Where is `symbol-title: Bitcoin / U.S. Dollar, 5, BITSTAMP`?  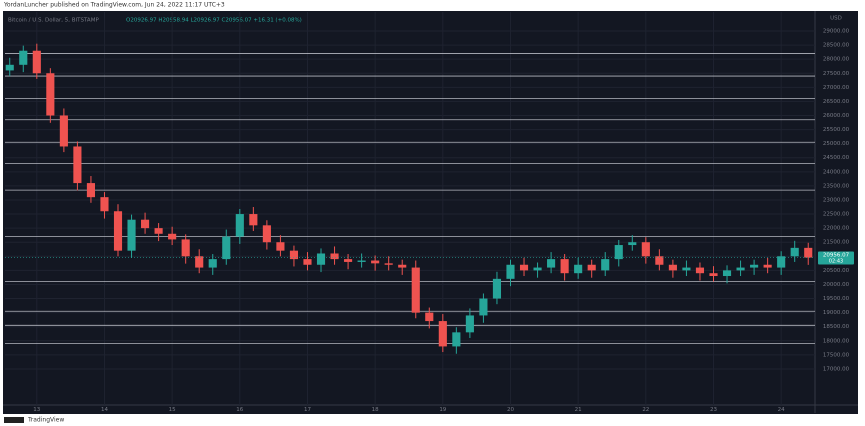 symbol-title: Bitcoin / U.S. Dollar, 5, BITSTAMP is located at coordinates (53, 21).